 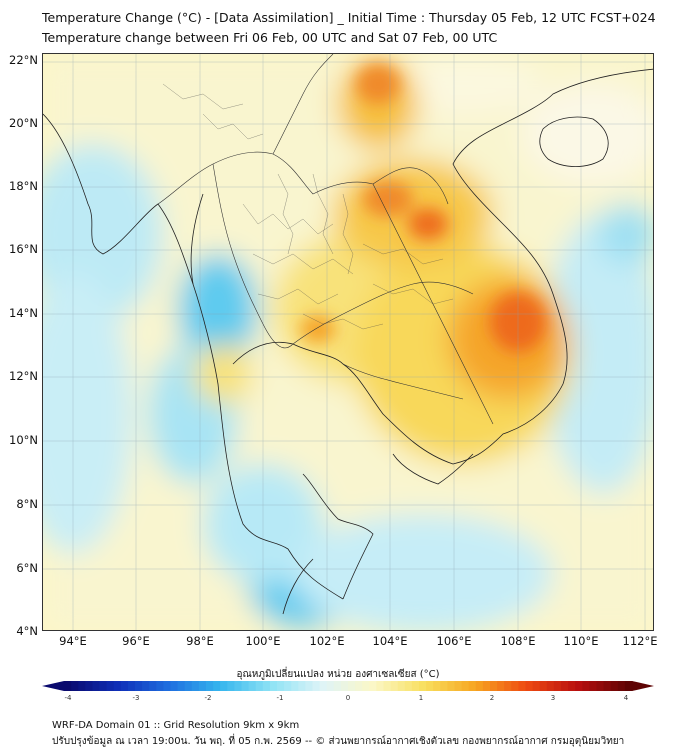 I want to click on lon-label: 100°E, so click(x=263, y=641).